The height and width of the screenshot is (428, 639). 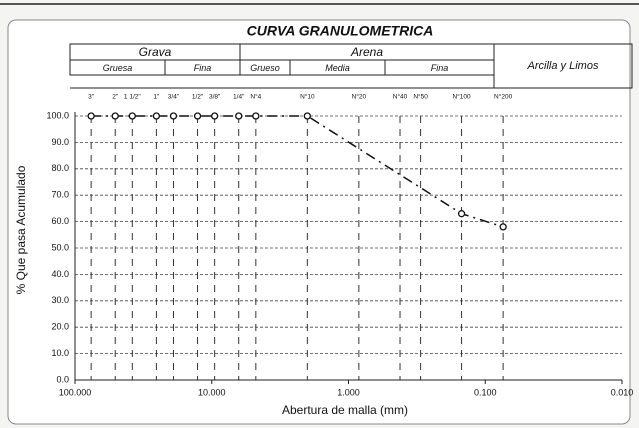 What do you see at coordinates (60, 195) in the screenshot?
I see `y-tick-label: 70.0` at bounding box center [60, 195].